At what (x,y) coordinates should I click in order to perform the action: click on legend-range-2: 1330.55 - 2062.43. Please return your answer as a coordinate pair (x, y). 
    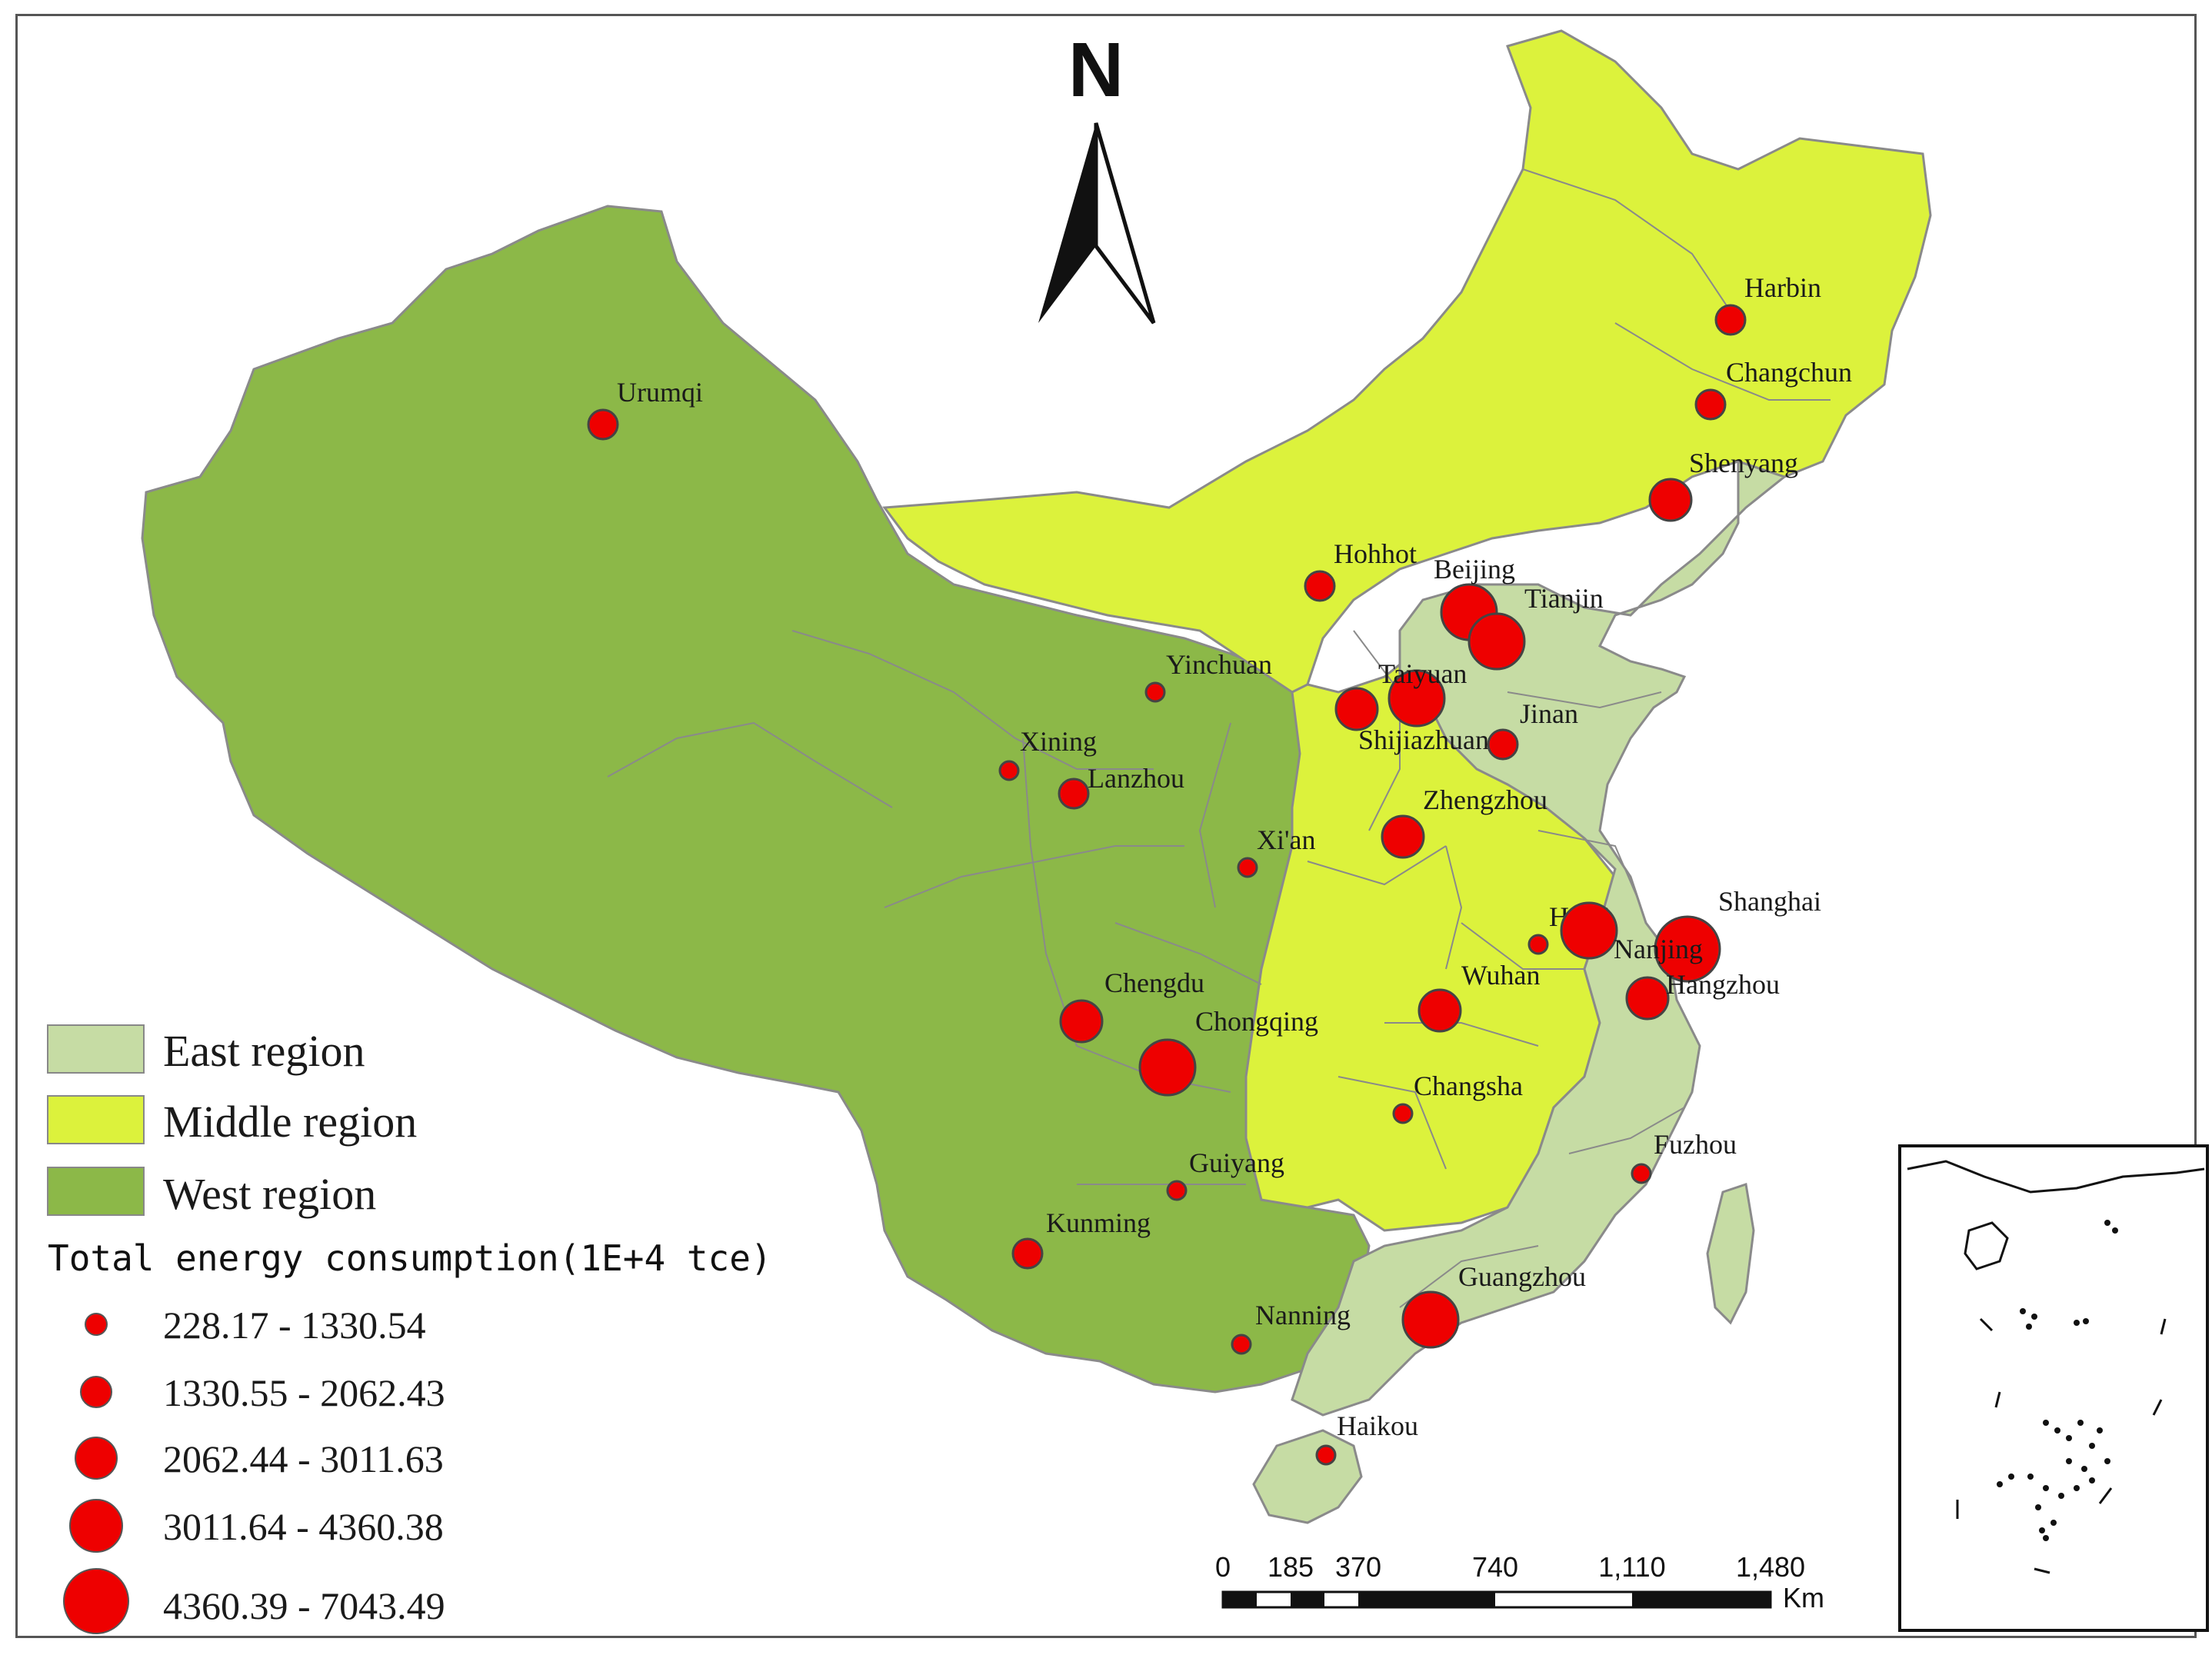
    Looking at the image, I should click on (304, 1392).